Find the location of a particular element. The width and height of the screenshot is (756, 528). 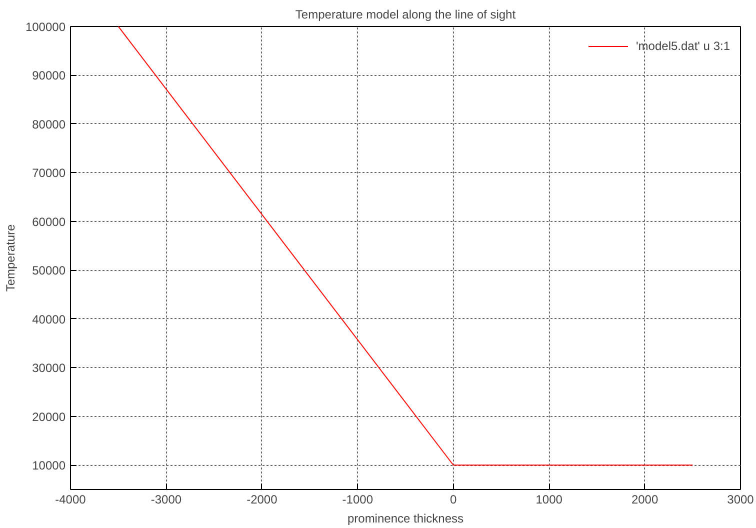

y-tick-label: 60000 is located at coordinates (49, 221).